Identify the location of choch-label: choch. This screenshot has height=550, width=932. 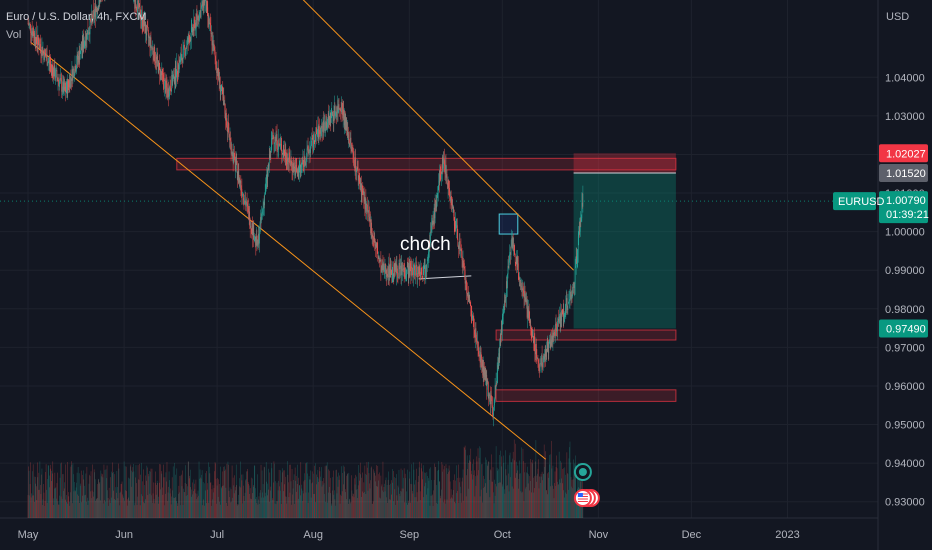
(425, 244).